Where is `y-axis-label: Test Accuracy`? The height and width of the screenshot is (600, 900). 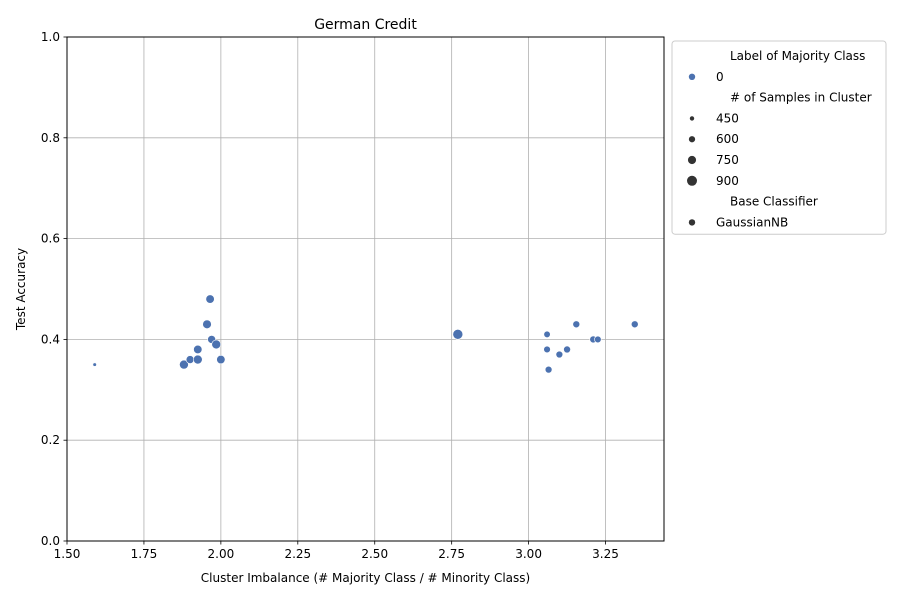
y-axis-label: Test Accuracy is located at coordinates (21, 289).